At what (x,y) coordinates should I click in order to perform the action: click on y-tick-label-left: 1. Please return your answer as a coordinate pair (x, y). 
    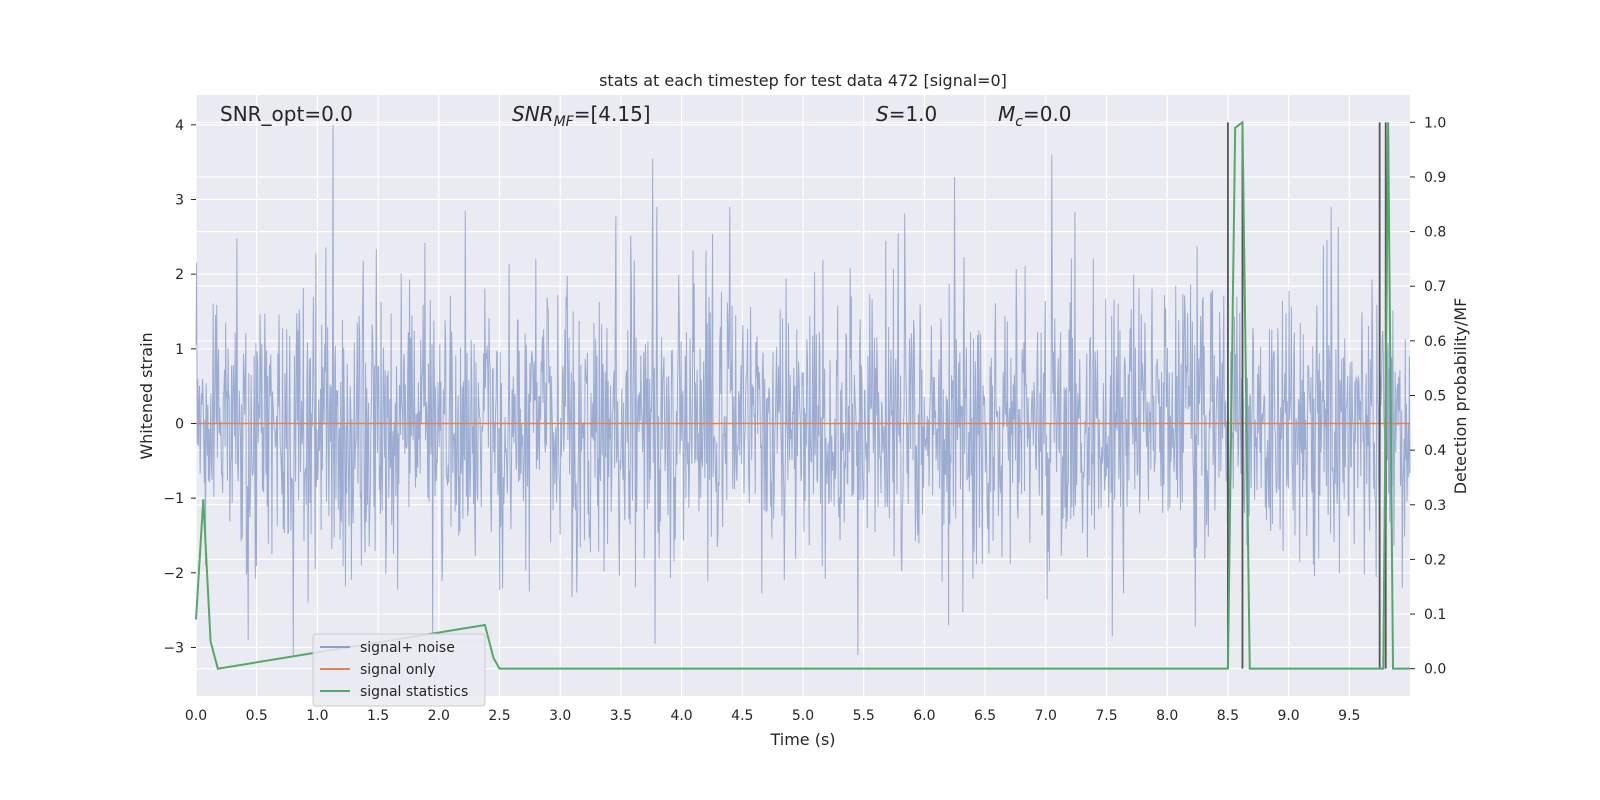
    Looking at the image, I should click on (179, 350).